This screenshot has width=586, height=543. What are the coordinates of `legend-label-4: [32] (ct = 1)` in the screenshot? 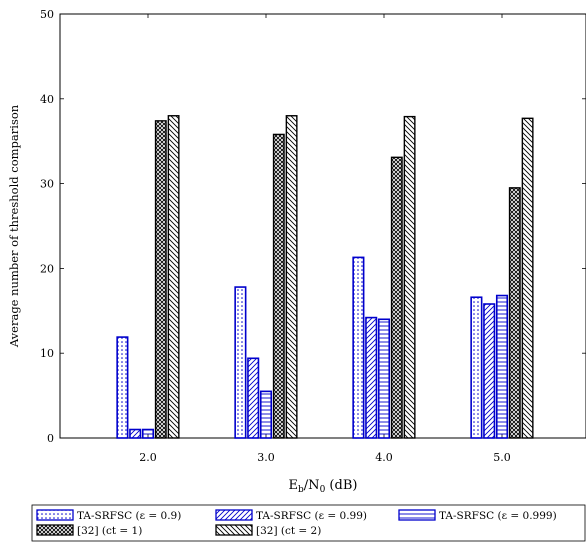 It's located at (109, 531).